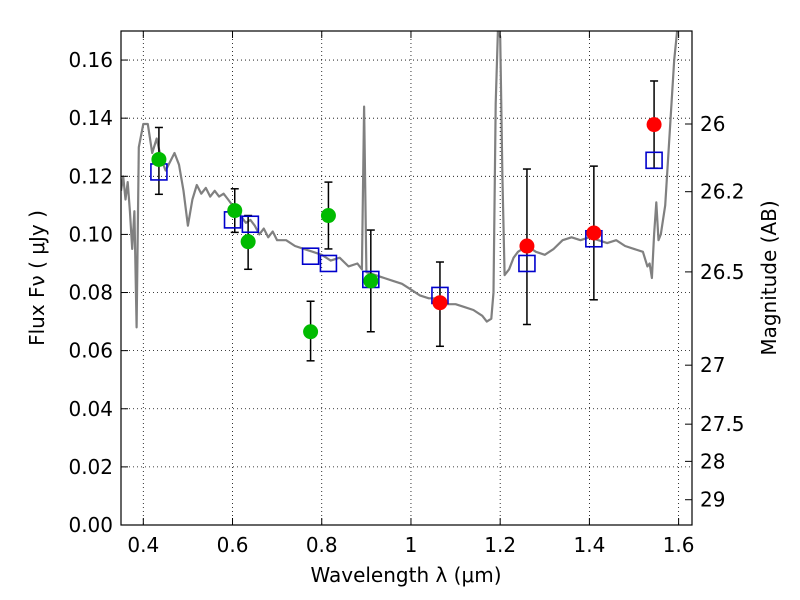 This screenshot has width=800, height=600. What do you see at coordinates (712, 365) in the screenshot?
I see `y2-tick-label: 27` at bounding box center [712, 365].